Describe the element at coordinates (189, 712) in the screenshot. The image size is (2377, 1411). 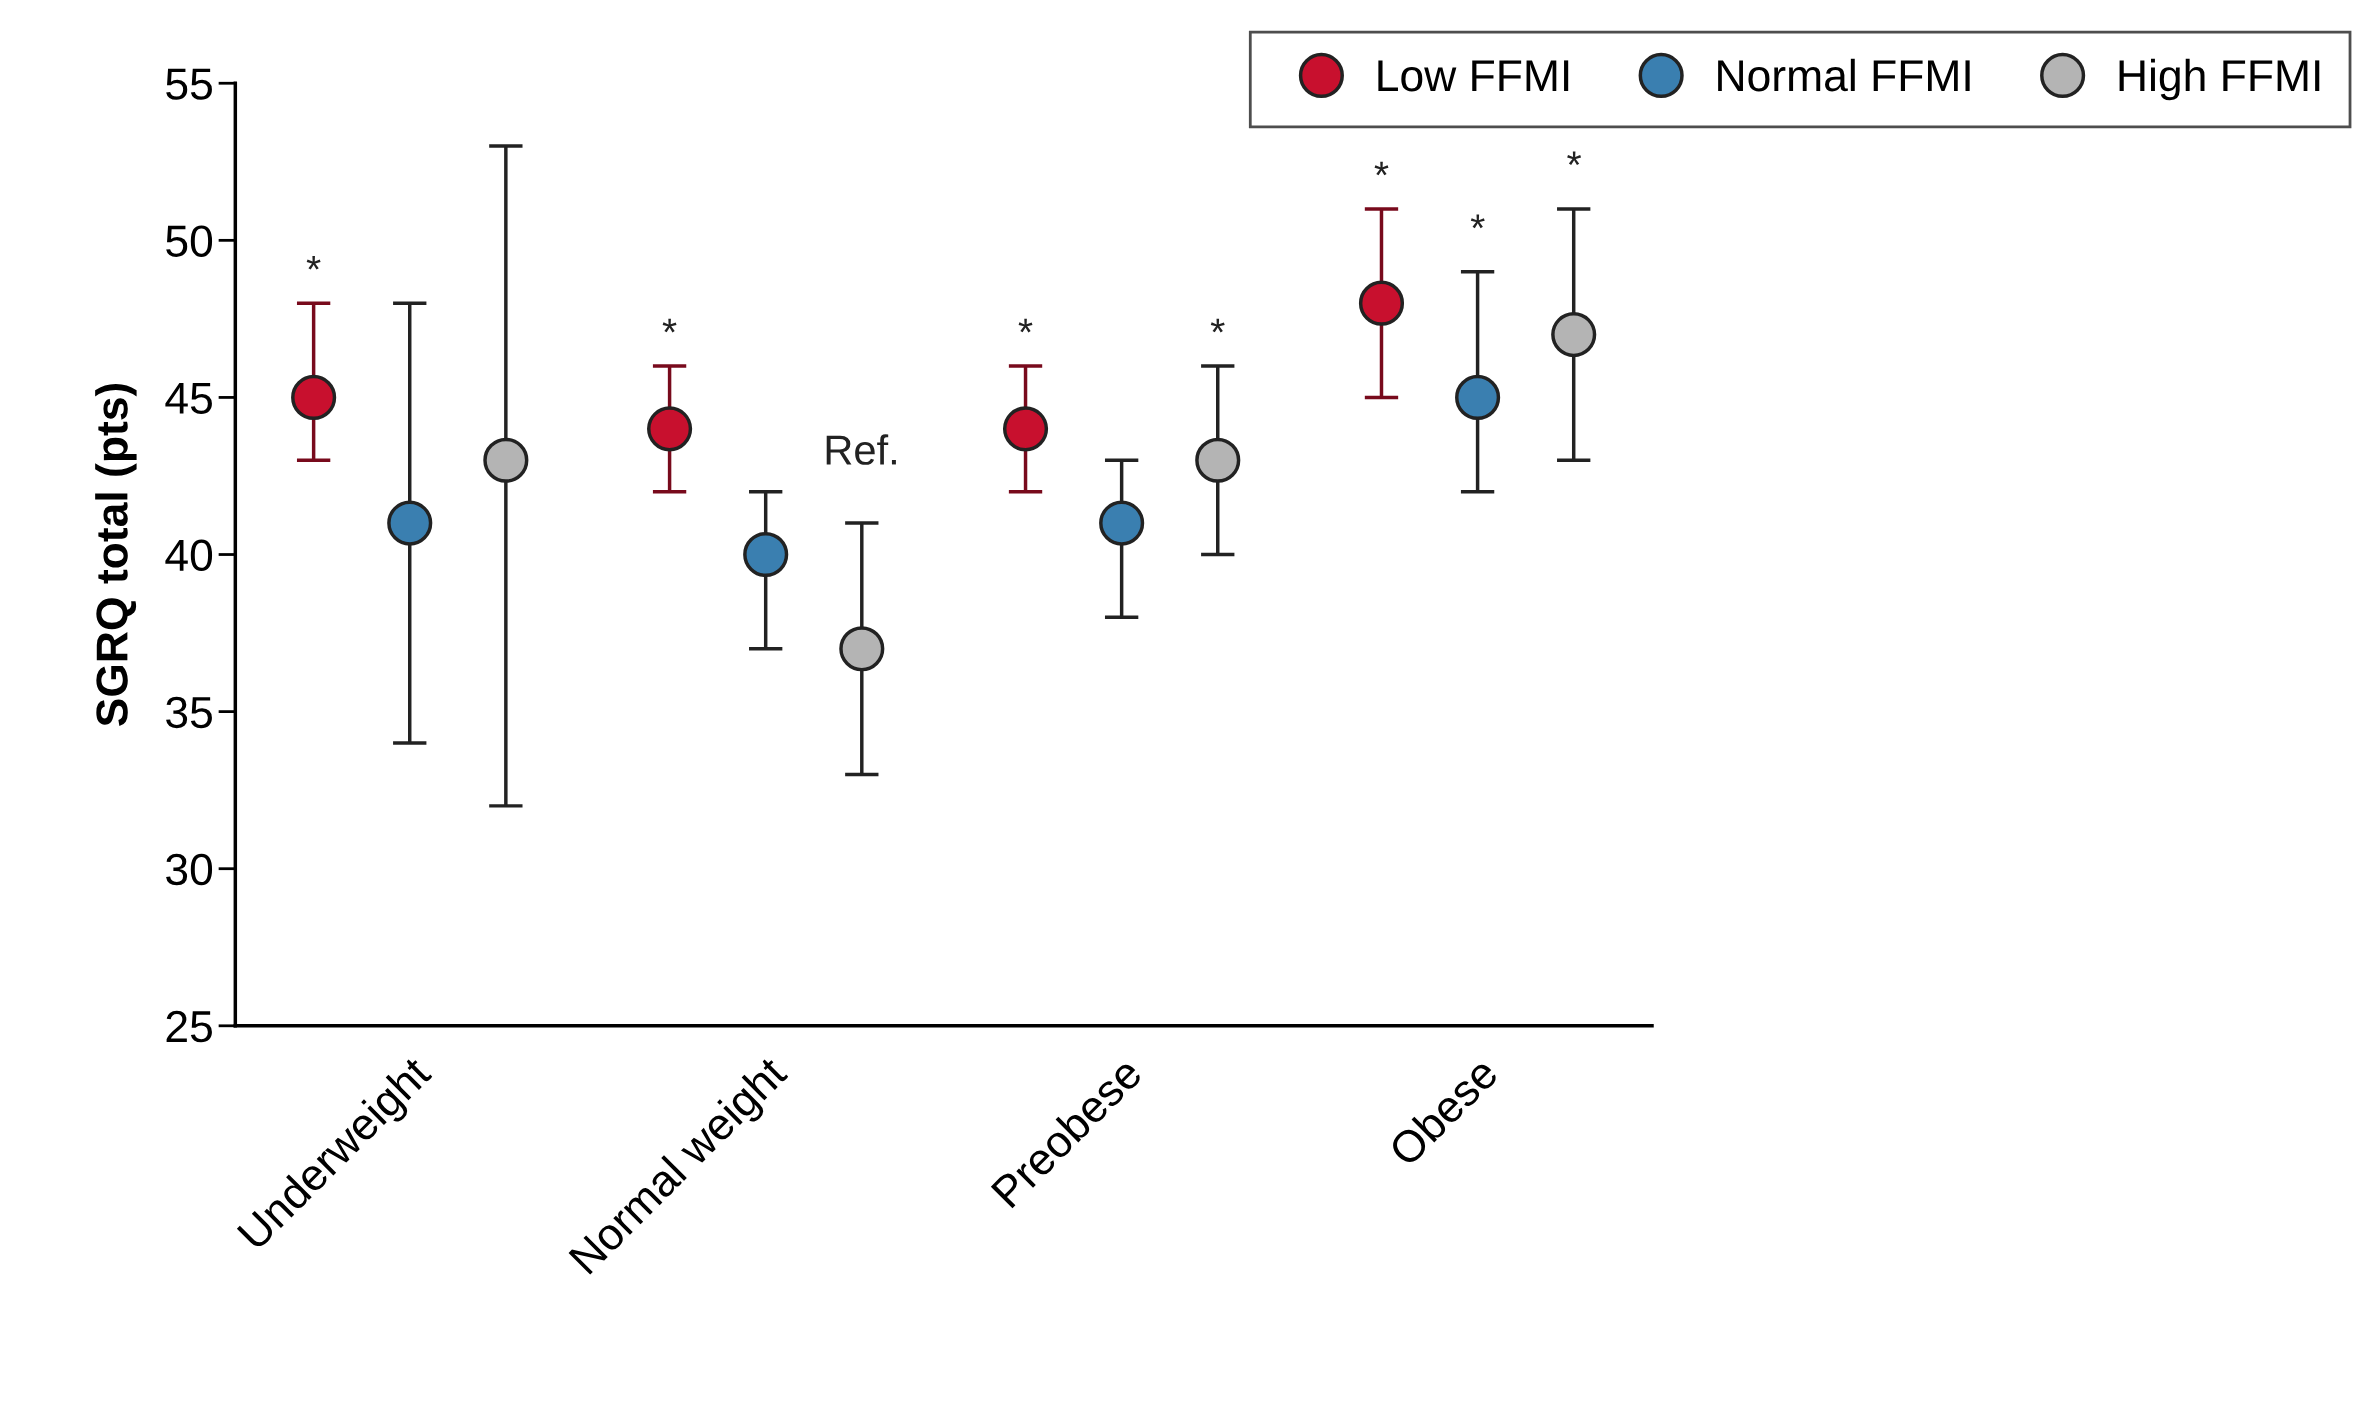
I see `y-tick-label: 35` at that location.